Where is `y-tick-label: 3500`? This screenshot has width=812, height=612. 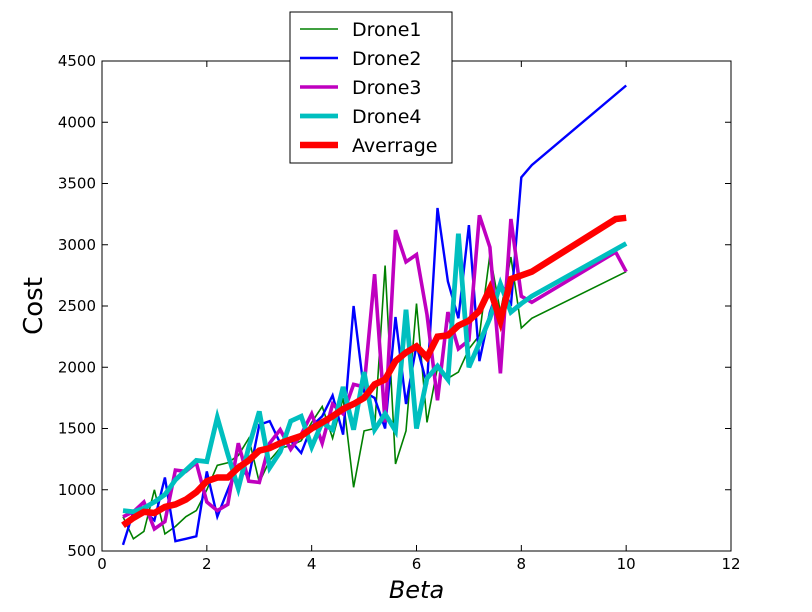
y-tick-label: 3500 is located at coordinates (77, 184).